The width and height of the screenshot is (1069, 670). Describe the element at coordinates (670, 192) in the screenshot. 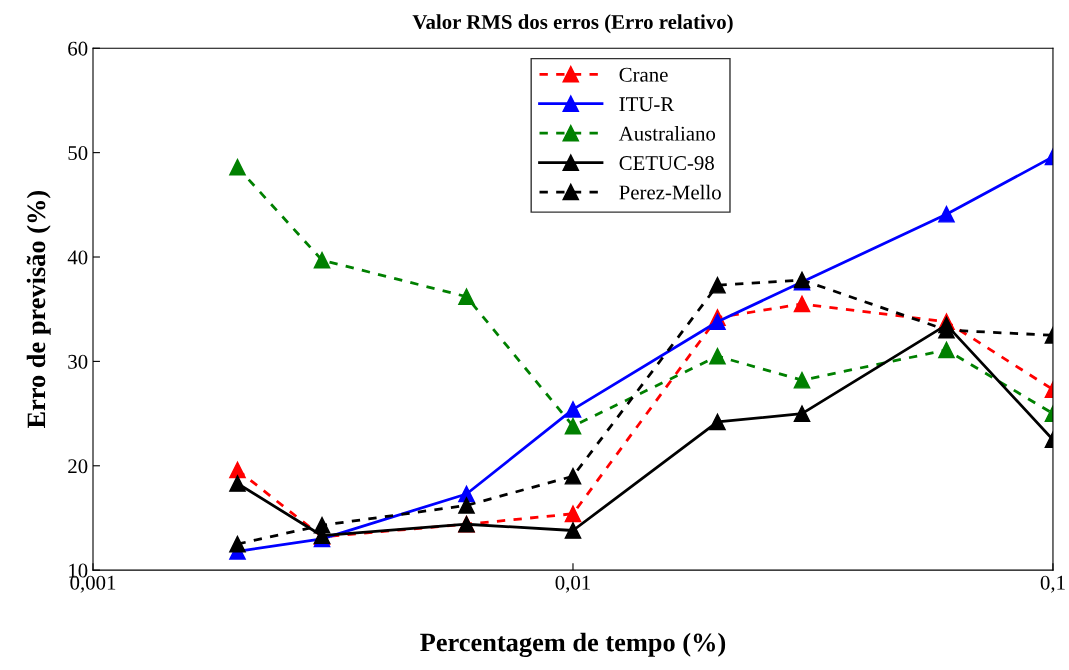

I see `legend-label: Perez-Mello` at that location.